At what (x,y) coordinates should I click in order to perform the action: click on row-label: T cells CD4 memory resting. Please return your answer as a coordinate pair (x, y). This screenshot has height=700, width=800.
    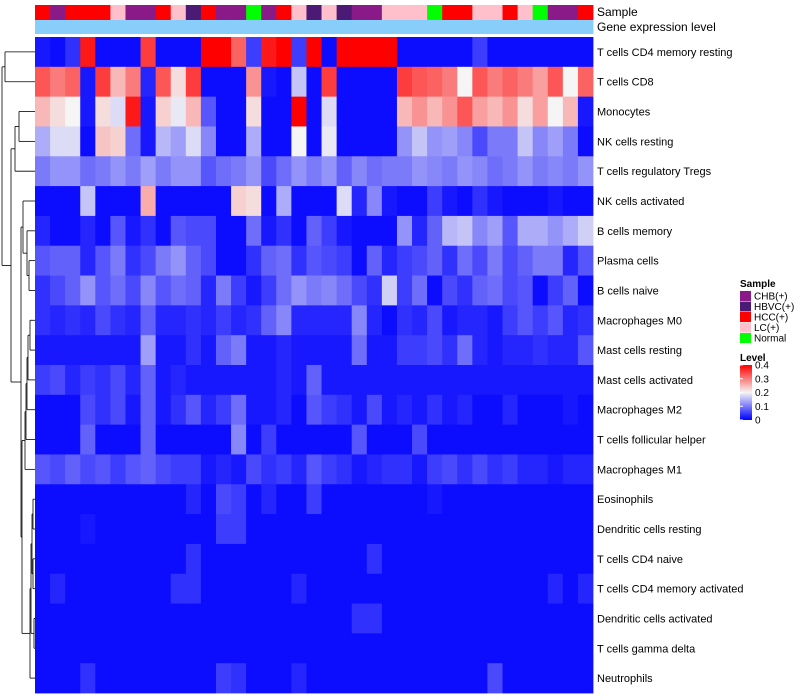
    Looking at the image, I should click on (665, 53).